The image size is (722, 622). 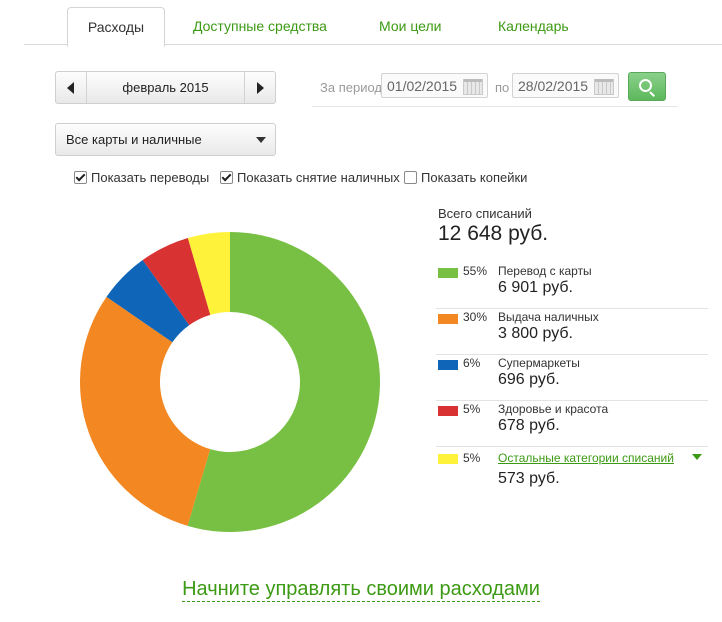 I want to click on manage-expenses-link: Начните управлять своими расходами, so click(x=361, y=590).